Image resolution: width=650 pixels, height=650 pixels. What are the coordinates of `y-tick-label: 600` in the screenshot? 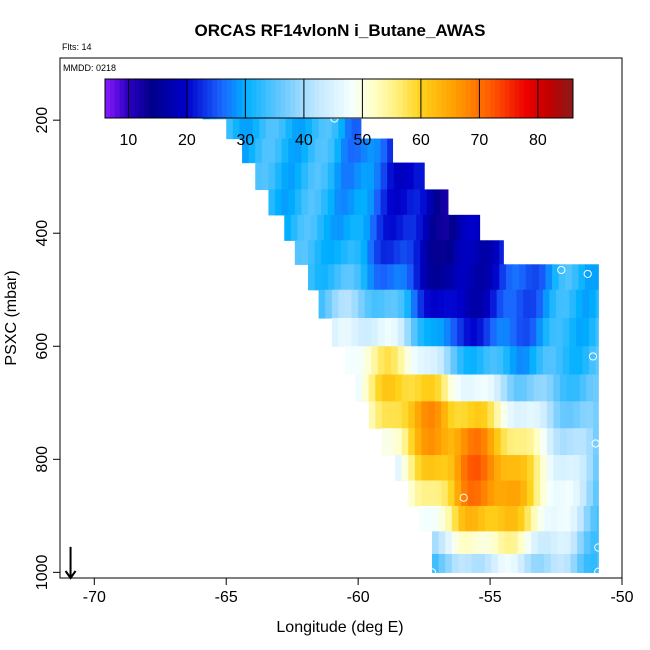 It's located at (42, 346).